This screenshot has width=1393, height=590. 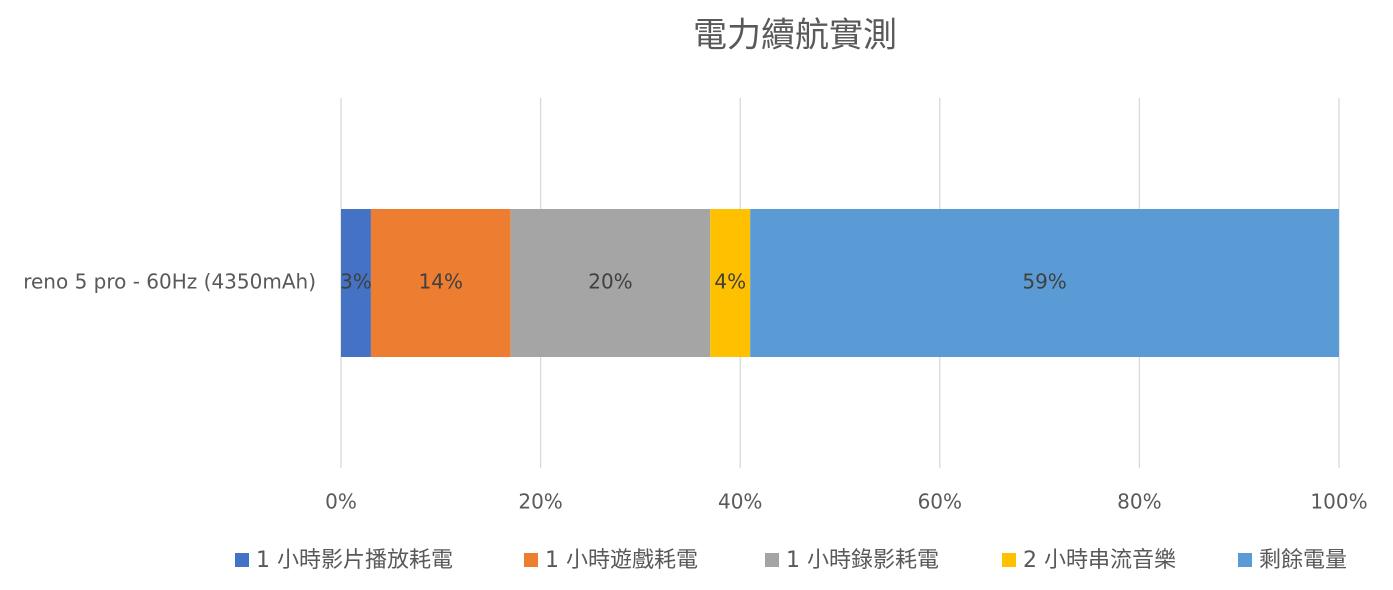 I want to click on data-label: 4%, so click(x=730, y=282).